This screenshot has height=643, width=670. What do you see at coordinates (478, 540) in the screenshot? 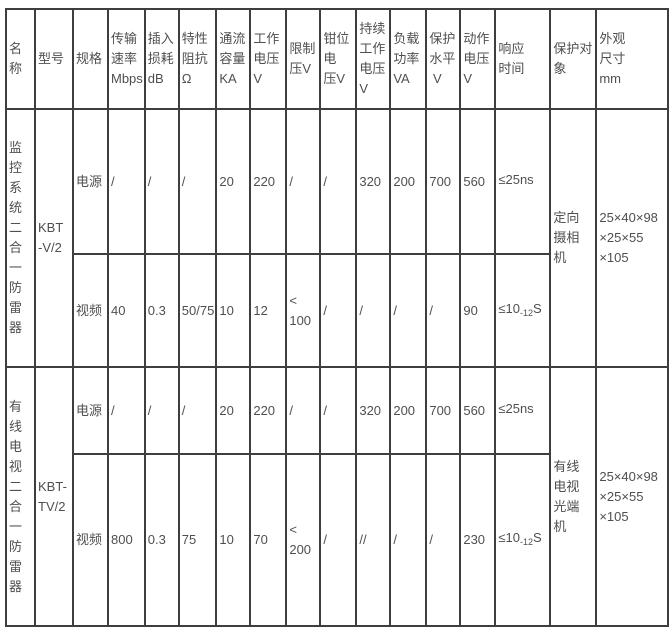
I see `cell-operating-voltage: 230` at bounding box center [478, 540].